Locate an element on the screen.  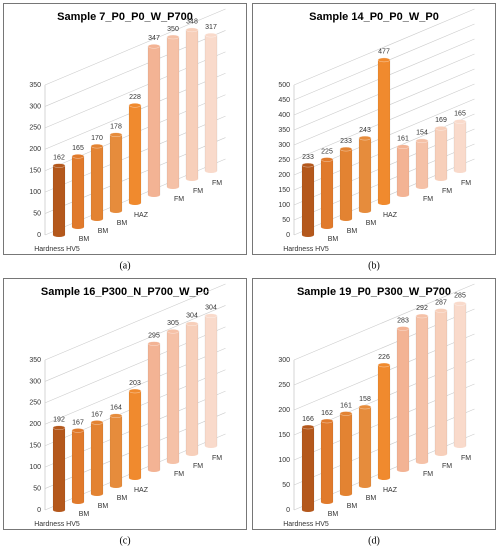
data-label: 285 is located at coordinates (460, 295).